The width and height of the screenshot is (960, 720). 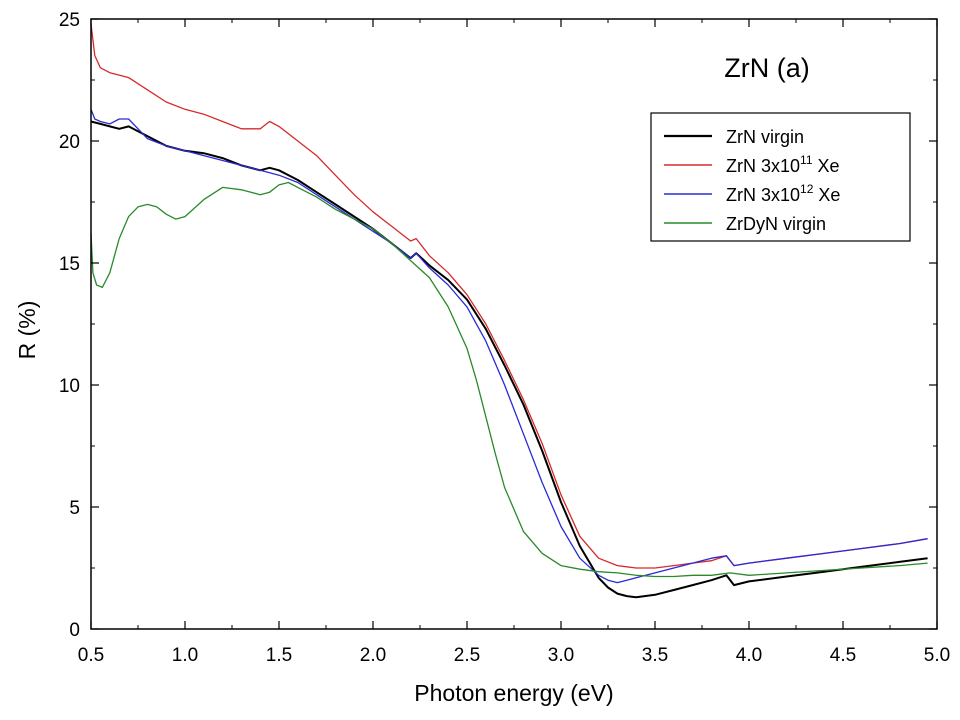 What do you see at coordinates (783, 164) in the screenshot?
I see `legend-label: ZrN 3x1011 Xe` at bounding box center [783, 164].